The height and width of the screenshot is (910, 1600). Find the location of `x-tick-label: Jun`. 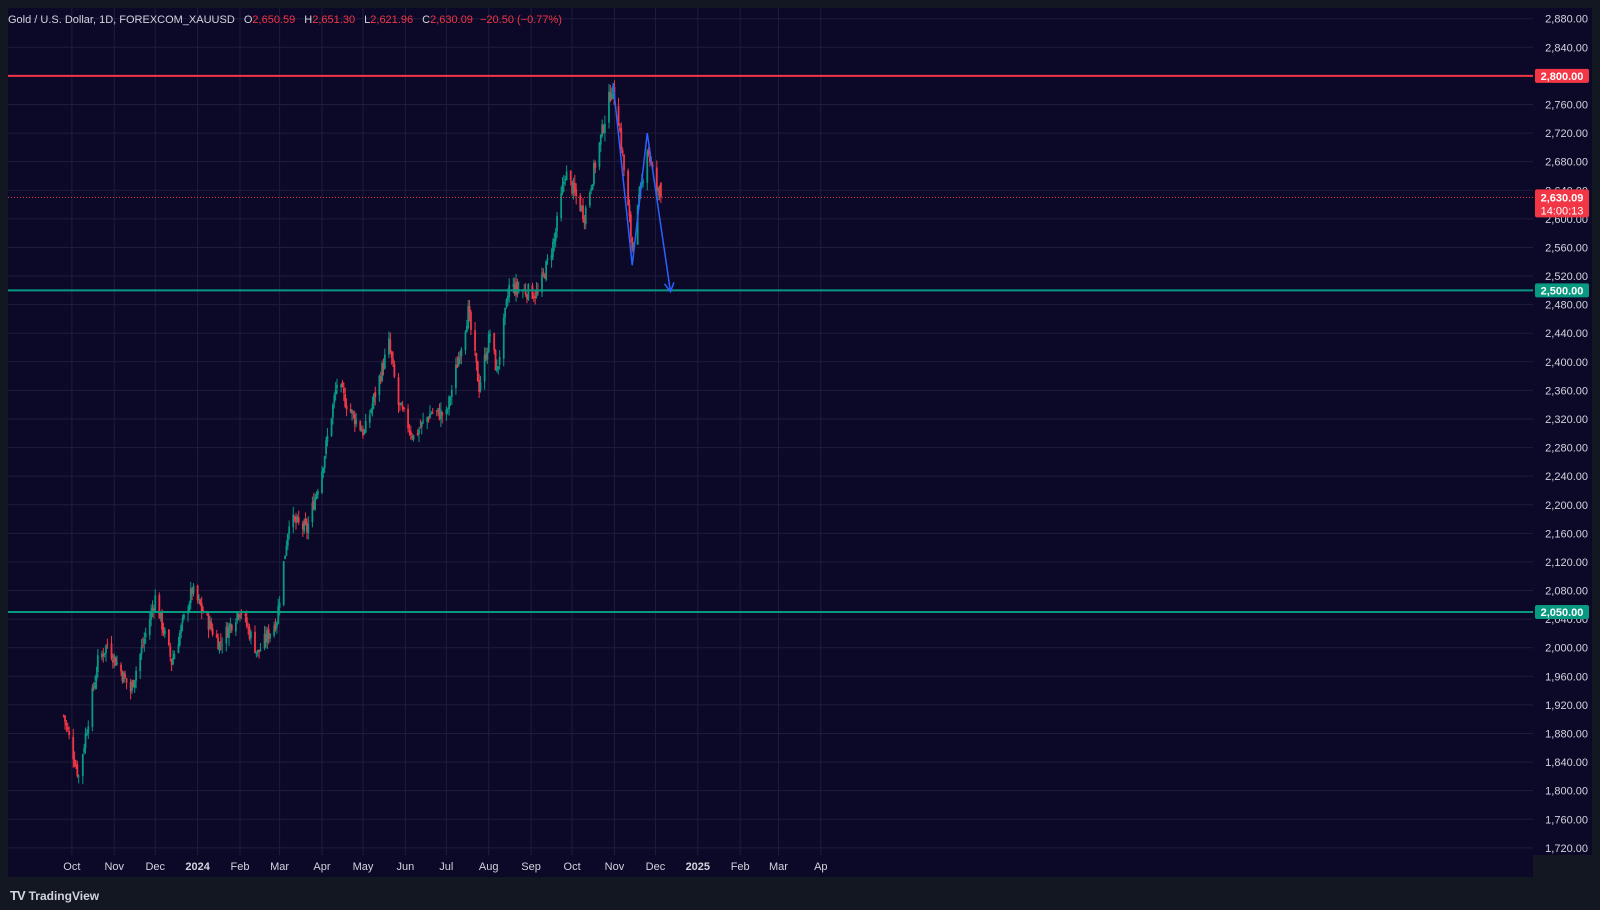

x-tick-label: Jun is located at coordinates (405, 867).